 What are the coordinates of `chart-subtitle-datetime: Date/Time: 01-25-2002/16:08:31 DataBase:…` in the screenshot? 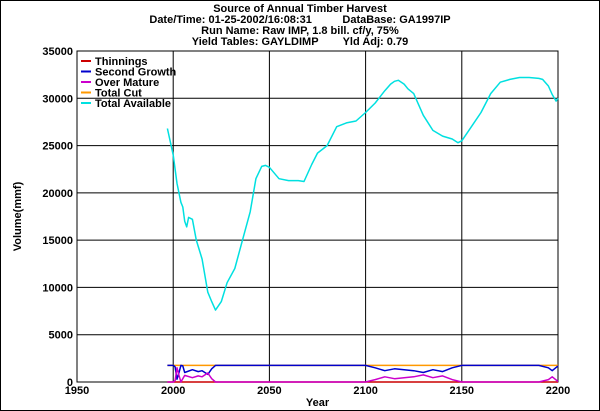 It's located at (300, 20).